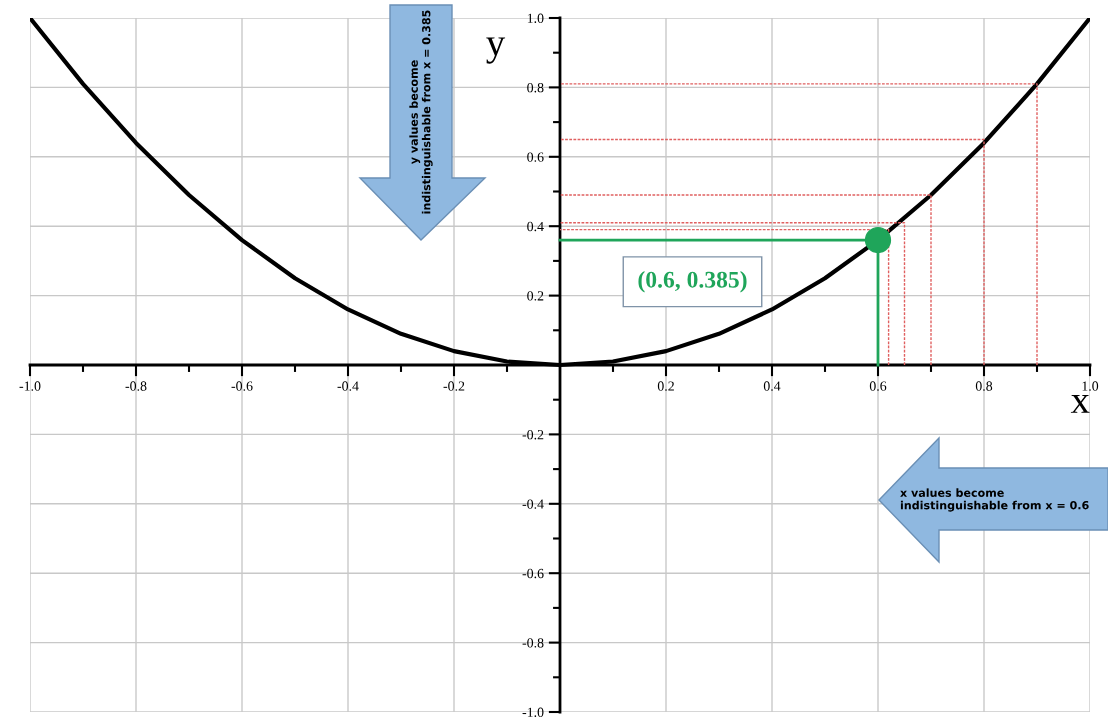 The width and height of the screenshot is (1108, 721). Describe the element at coordinates (242, 386) in the screenshot. I see `x-tick-label: -0.6` at that location.